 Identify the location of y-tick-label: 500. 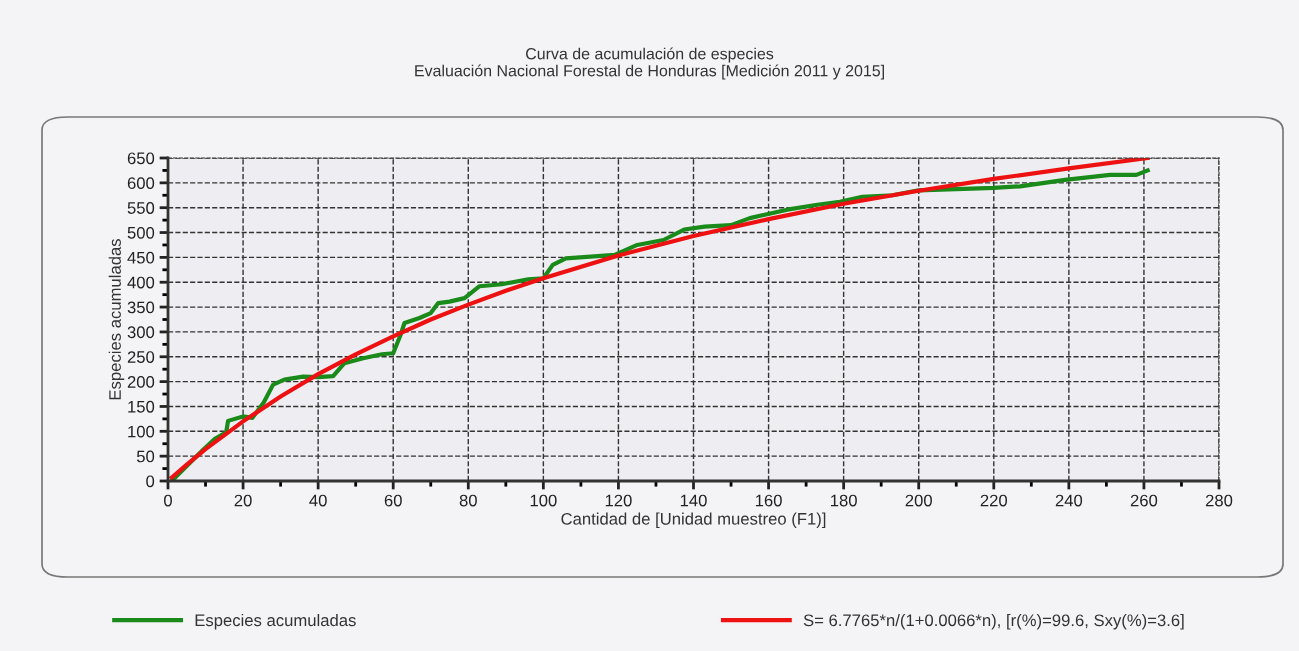
(141, 232).